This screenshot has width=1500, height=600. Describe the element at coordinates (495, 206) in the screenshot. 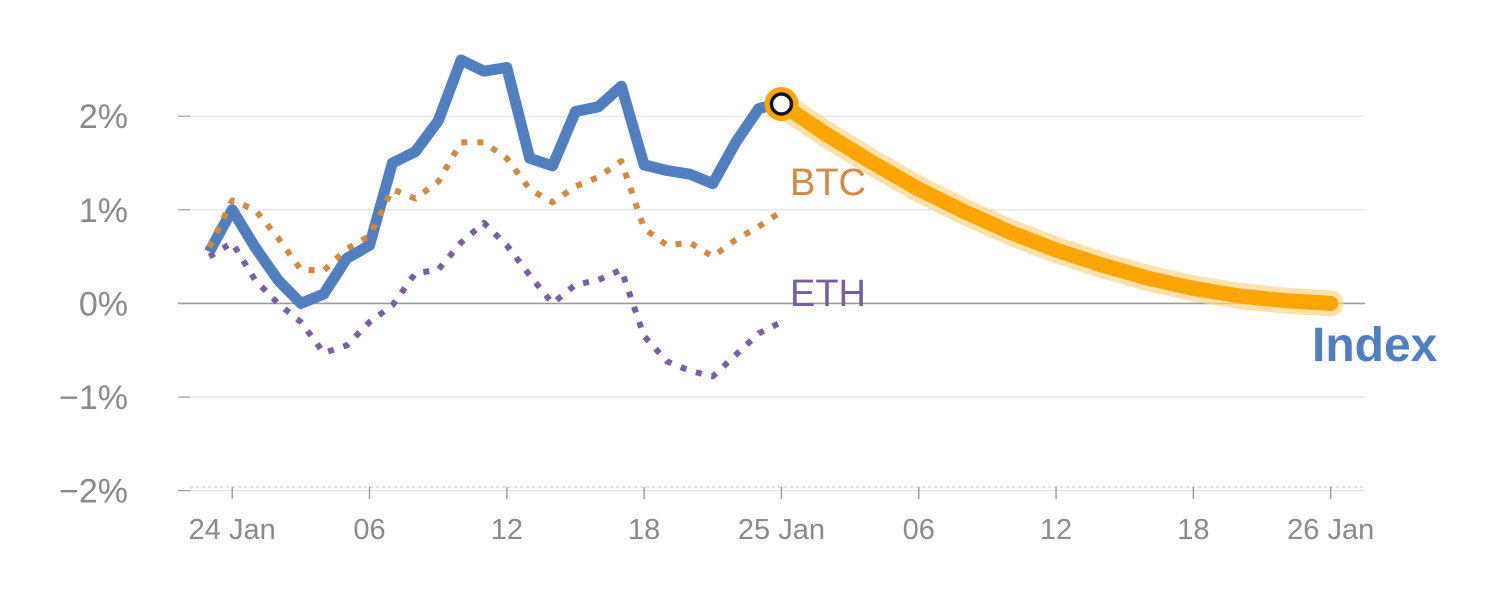

I see `btc-line` at that location.